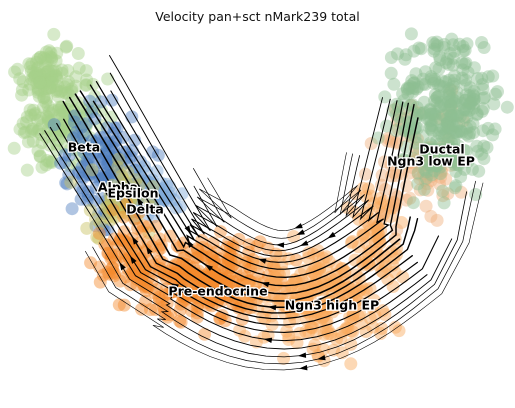  What do you see at coordinates (118, 187) in the screenshot?
I see `cluster-label: Alpha` at bounding box center [118, 187].